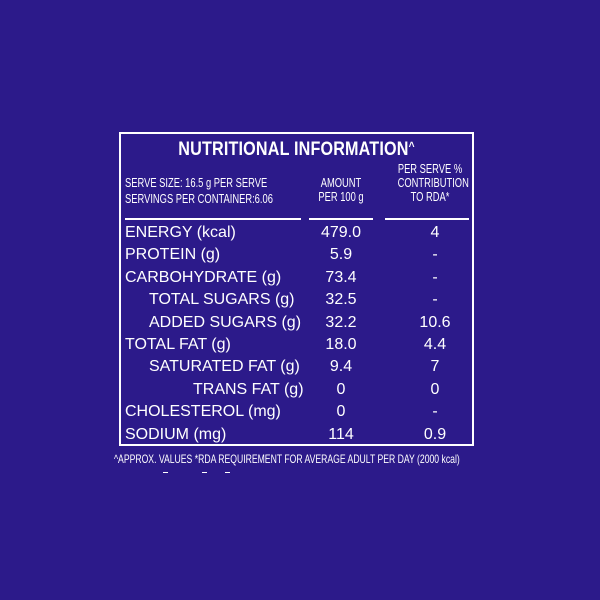 This screenshot has height=600, width=600. What do you see at coordinates (296, 255) in the screenshot?
I see `table-row: PROTEIN (g) 5.9 -` at bounding box center [296, 255].